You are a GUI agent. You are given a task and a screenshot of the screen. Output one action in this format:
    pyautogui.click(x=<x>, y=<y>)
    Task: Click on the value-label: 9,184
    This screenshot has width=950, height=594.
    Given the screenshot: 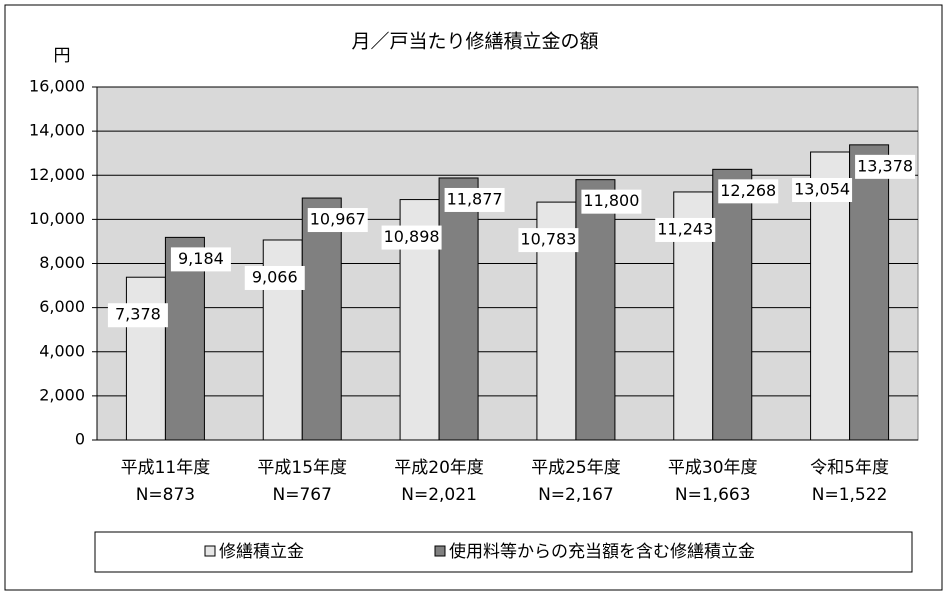 What is the action you would take?
    pyautogui.click(x=201, y=258)
    